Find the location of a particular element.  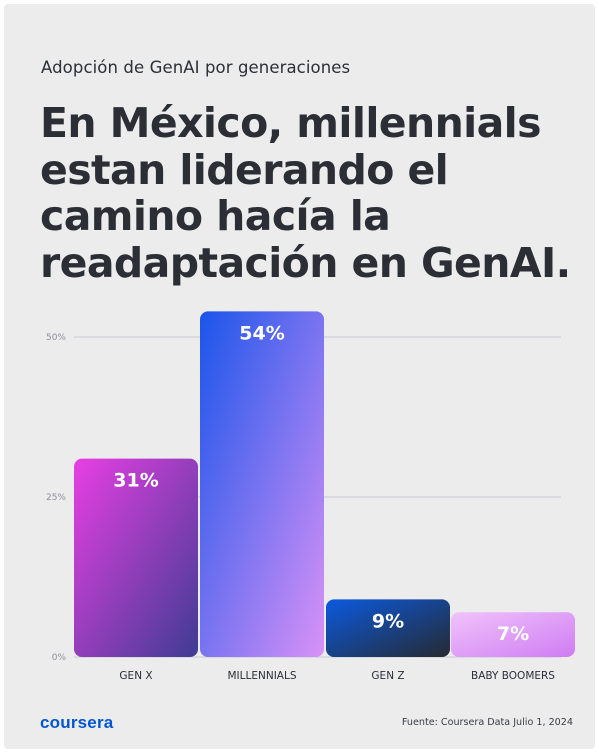

bar-baby-boomers is located at coordinates (513, 634).